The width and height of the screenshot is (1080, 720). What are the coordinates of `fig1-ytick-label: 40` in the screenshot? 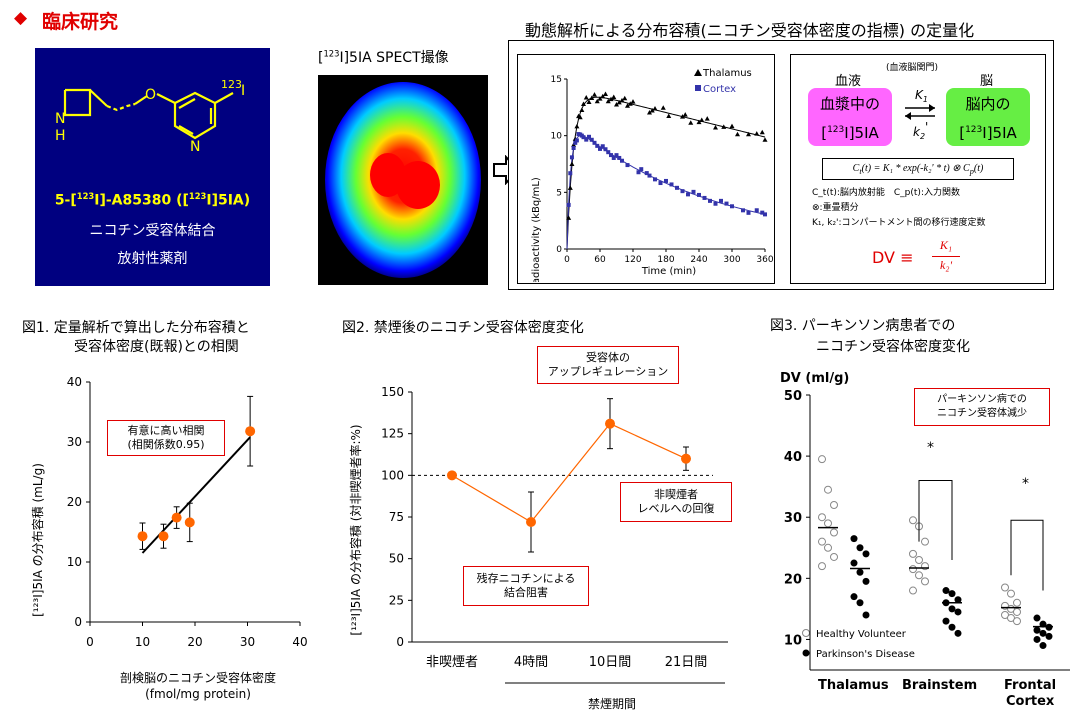 It's located at (74, 382).